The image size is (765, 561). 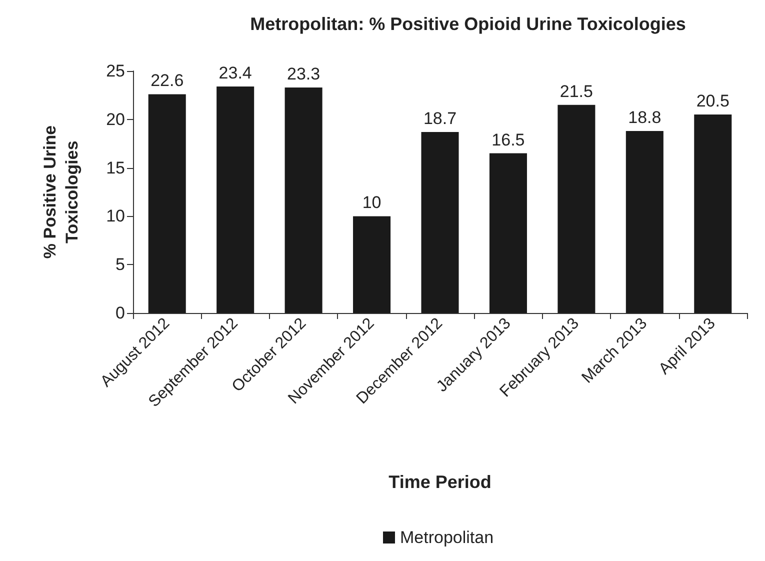 What do you see at coordinates (61, 192) in the screenshot?
I see `y-axis-title: % Positive Urine Toxicologies` at bounding box center [61, 192].